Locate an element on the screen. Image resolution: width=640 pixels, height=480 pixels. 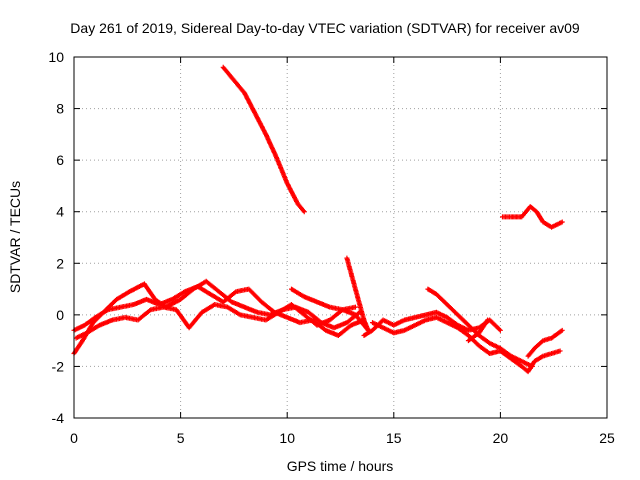
y-tick-label: 0 is located at coordinates (60, 315).